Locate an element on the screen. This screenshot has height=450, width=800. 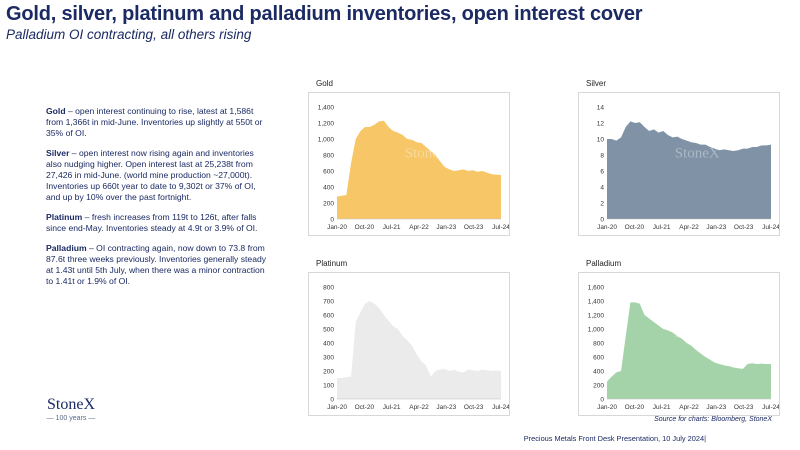
commentary-head: Platinum is located at coordinates (64, 217).